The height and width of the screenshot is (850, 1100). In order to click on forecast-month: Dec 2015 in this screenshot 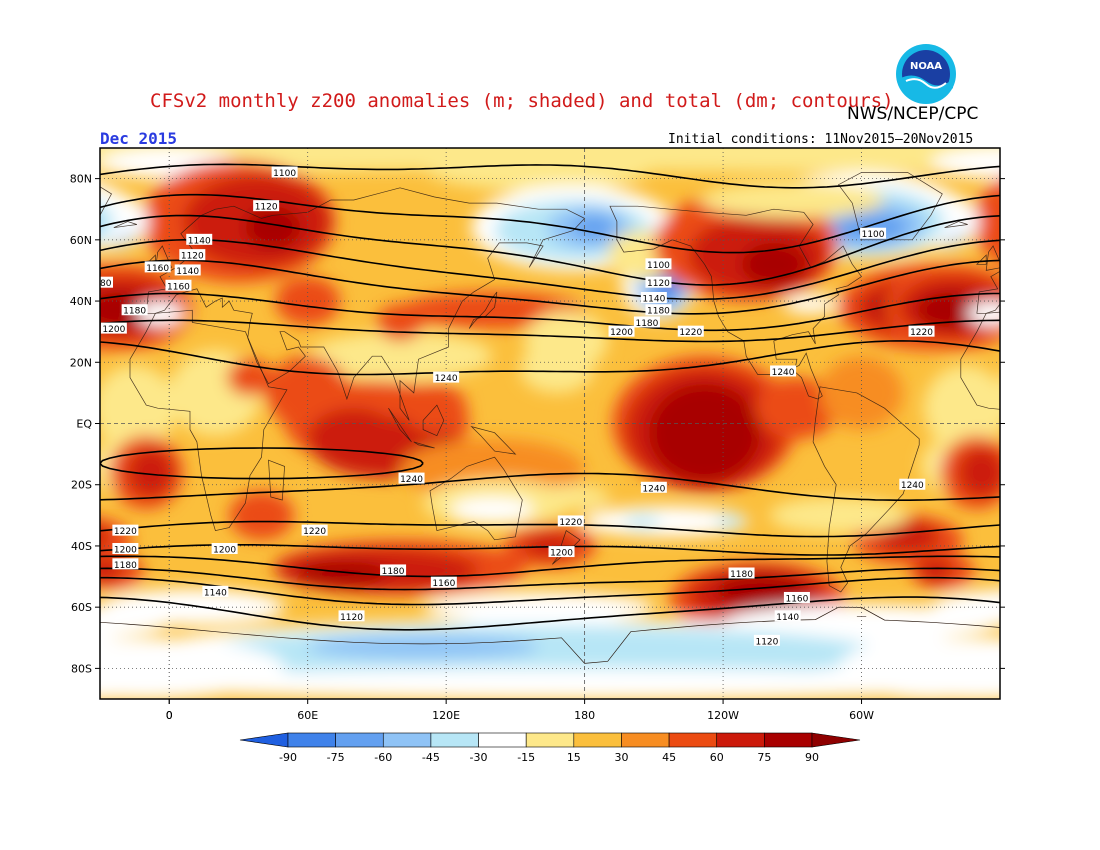, I will do `click(139, 138)`.